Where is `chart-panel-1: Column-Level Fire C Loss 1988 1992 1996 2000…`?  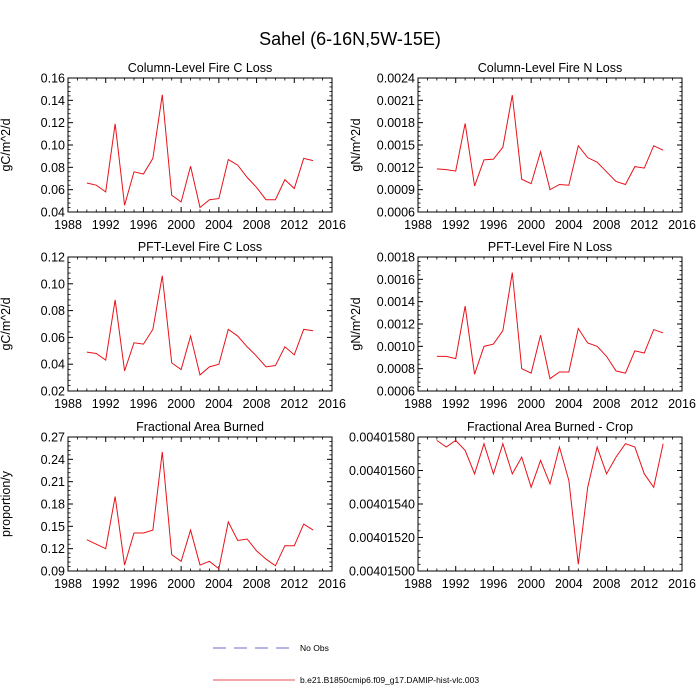
chart-panel-1: Column-Level Fire C Loss 1988 1992 1996 2000… is located at coordinates (173, 146).